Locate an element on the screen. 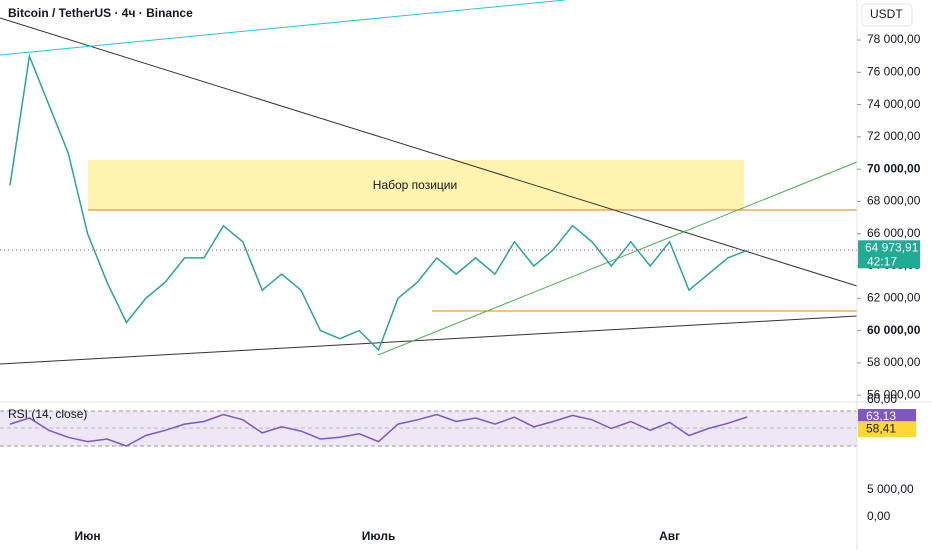 This screenshot has height=555, width=932. zone is located at coordinates (416, 185).